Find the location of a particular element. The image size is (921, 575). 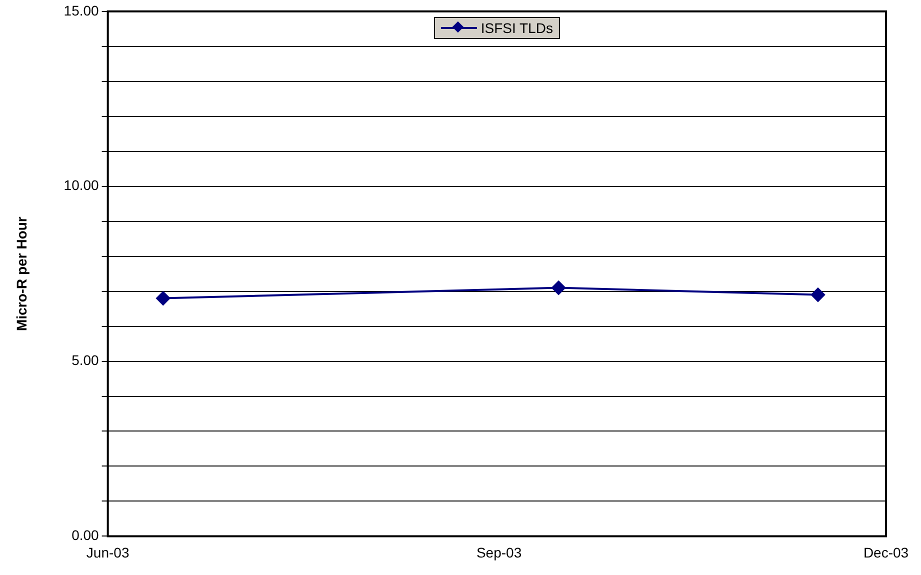

y-tick-label: 0.00 is located at coordinates (86, 535).